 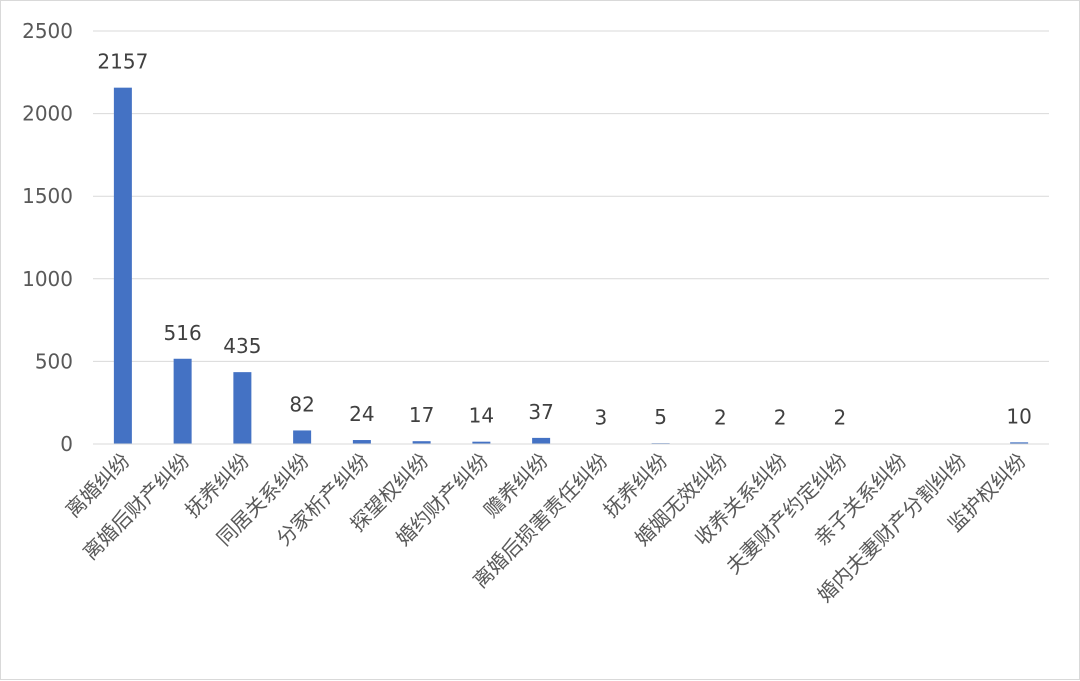 I want to click on y-tick-label: 0, so click(x=66, y=444).